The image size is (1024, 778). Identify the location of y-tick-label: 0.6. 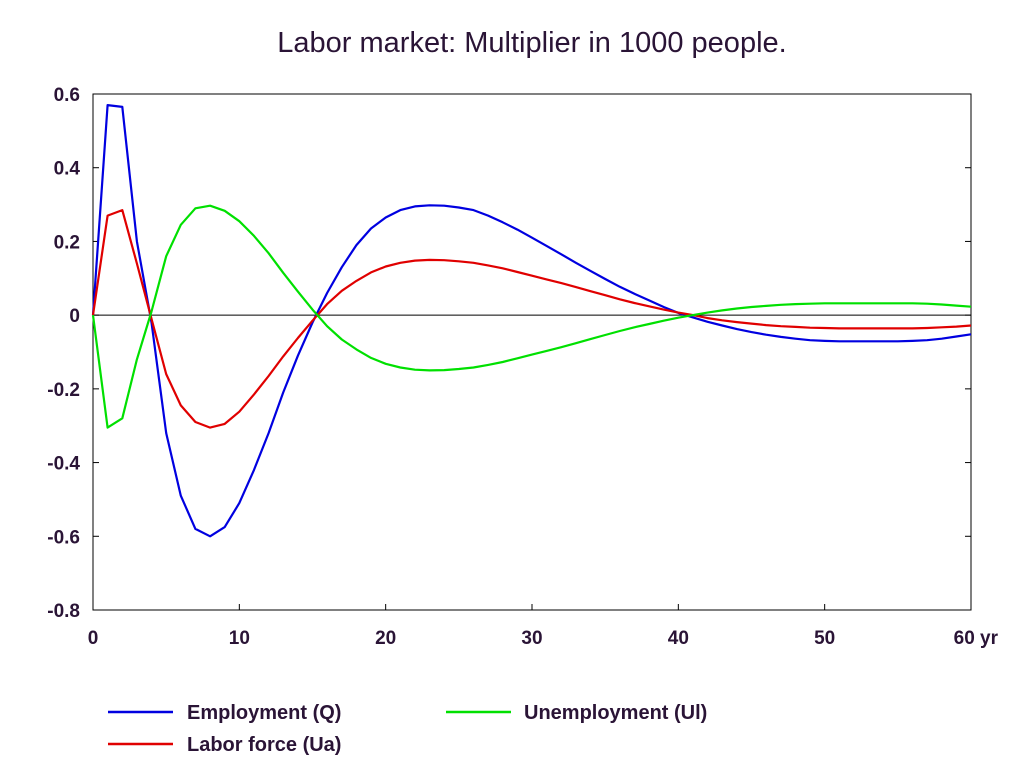
(67, 95).